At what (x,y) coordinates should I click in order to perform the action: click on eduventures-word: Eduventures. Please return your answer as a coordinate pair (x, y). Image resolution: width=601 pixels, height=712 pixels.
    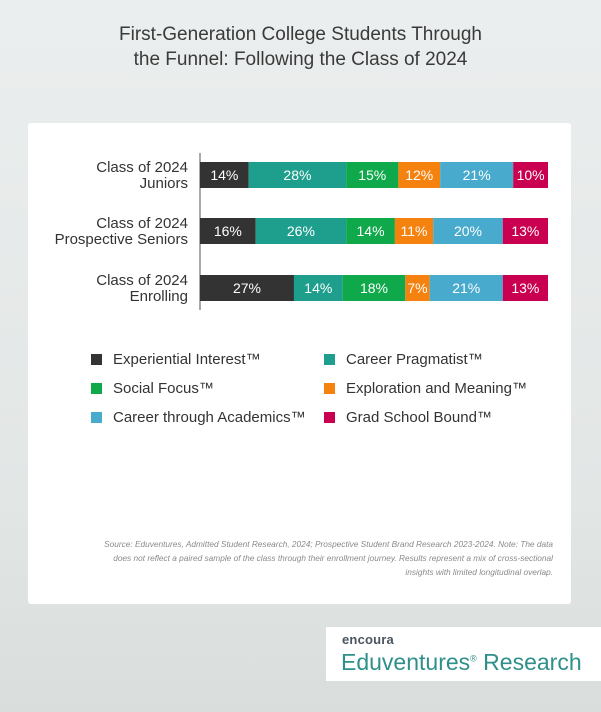
    Looking at the image, I should click on (406, 662).